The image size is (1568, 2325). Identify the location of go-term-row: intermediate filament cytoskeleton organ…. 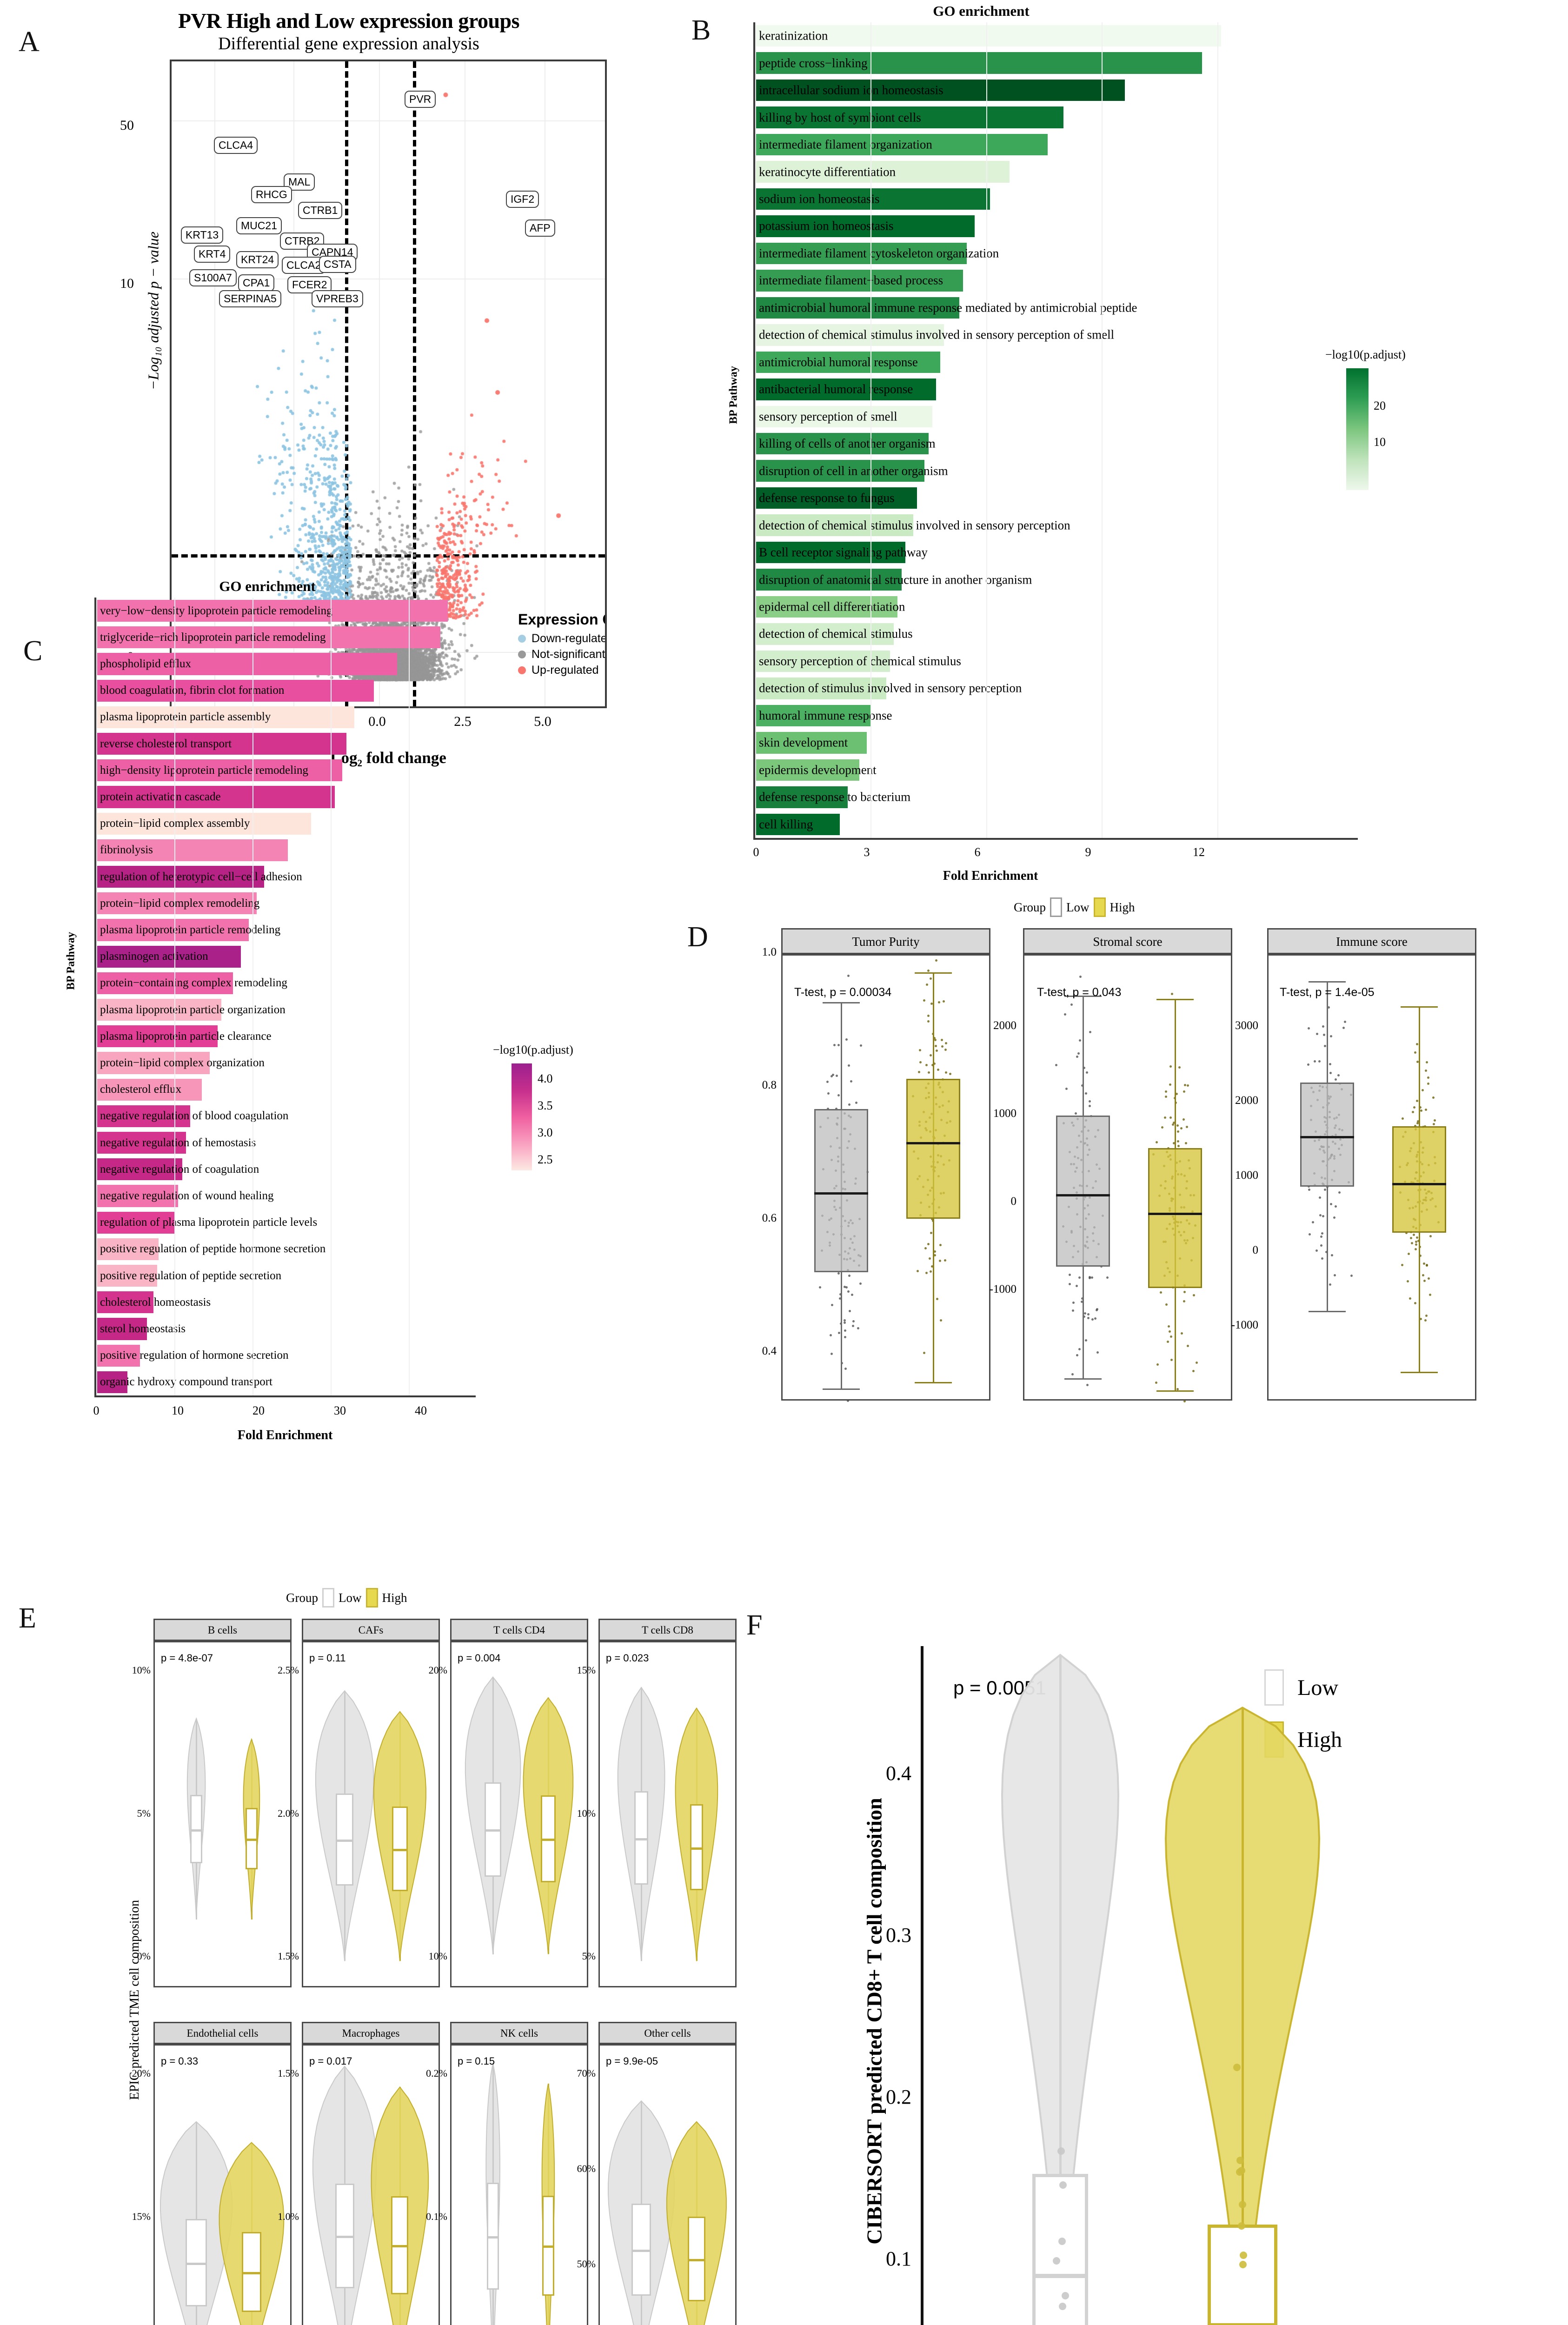
(1056, 253).